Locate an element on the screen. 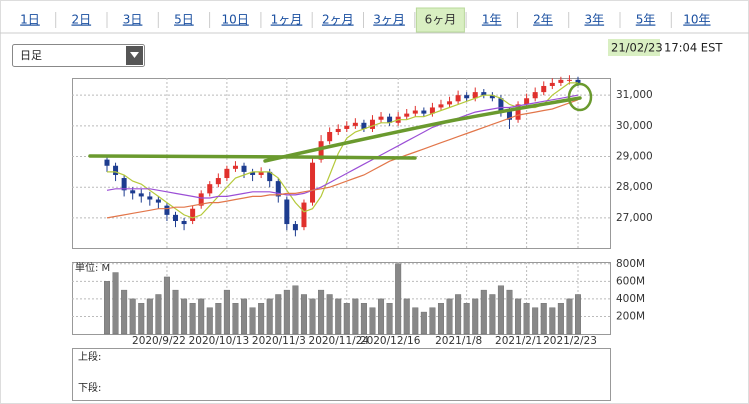 The image size is (749, 404). timestamp-time: 17:04 EST is located at coordinates (693, 48).